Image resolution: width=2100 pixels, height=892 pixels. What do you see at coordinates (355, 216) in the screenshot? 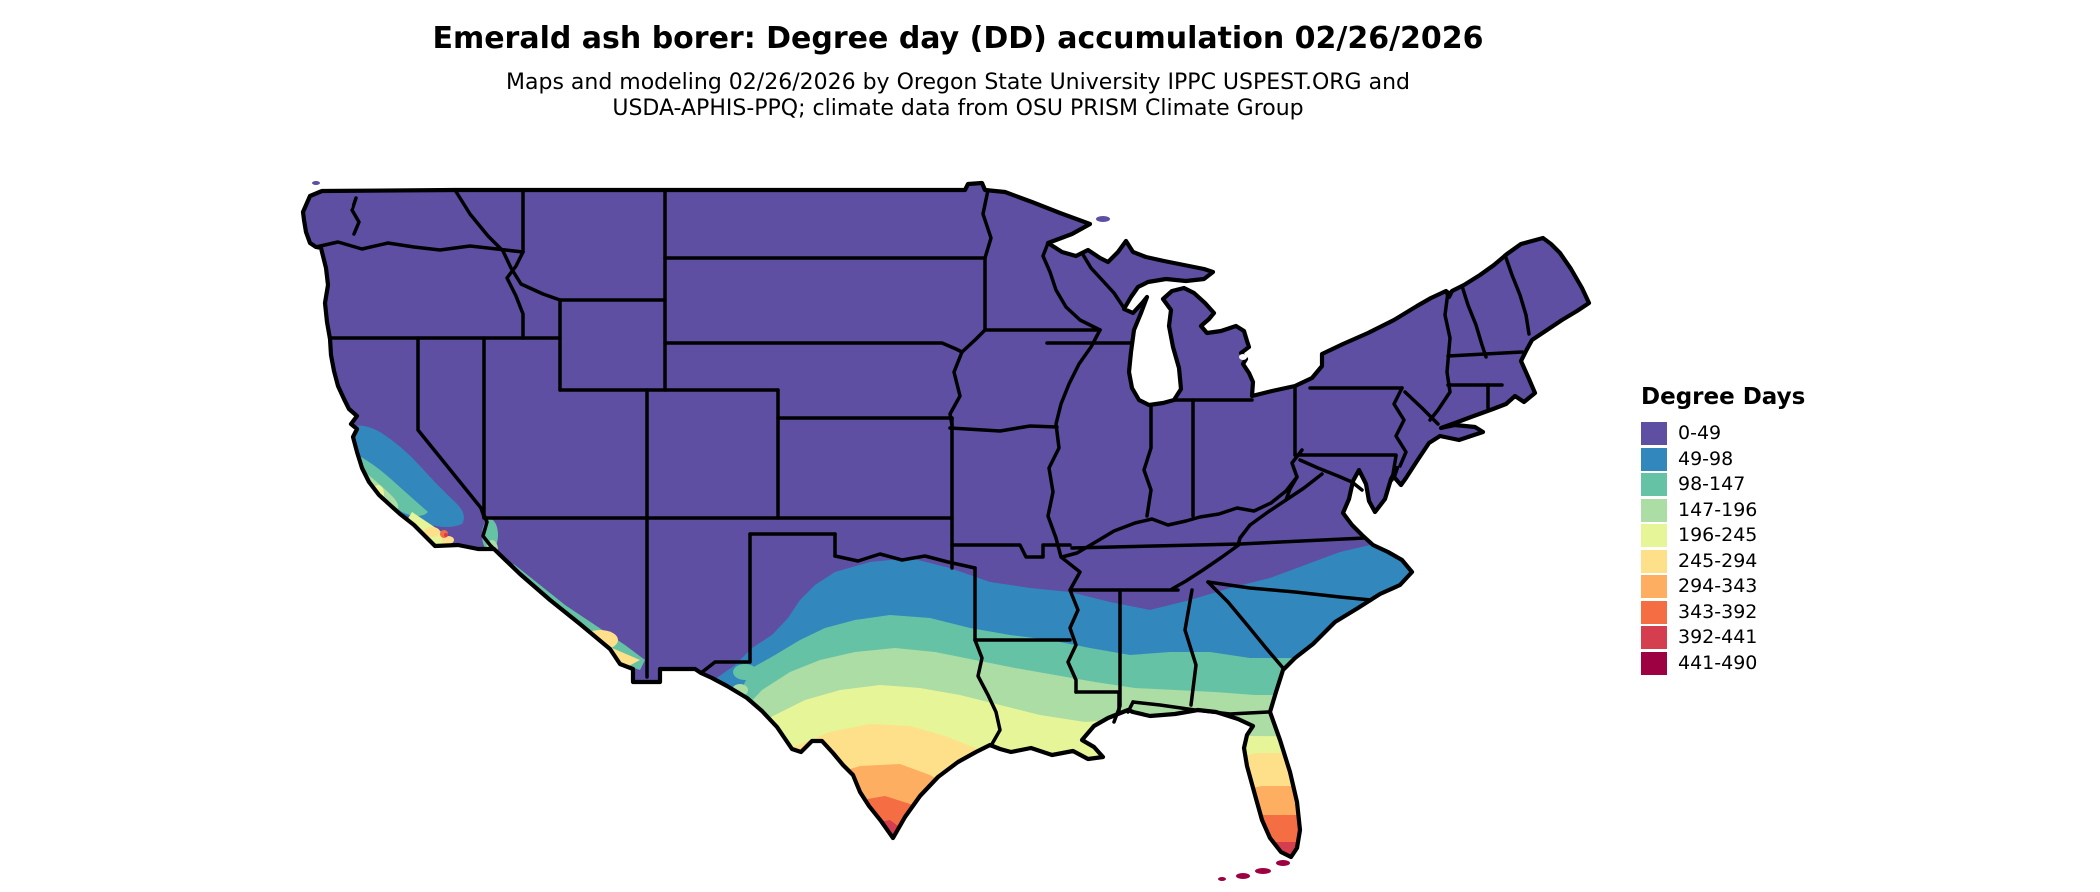
I see `puget-sound-line` at bounding box center [355, 216].